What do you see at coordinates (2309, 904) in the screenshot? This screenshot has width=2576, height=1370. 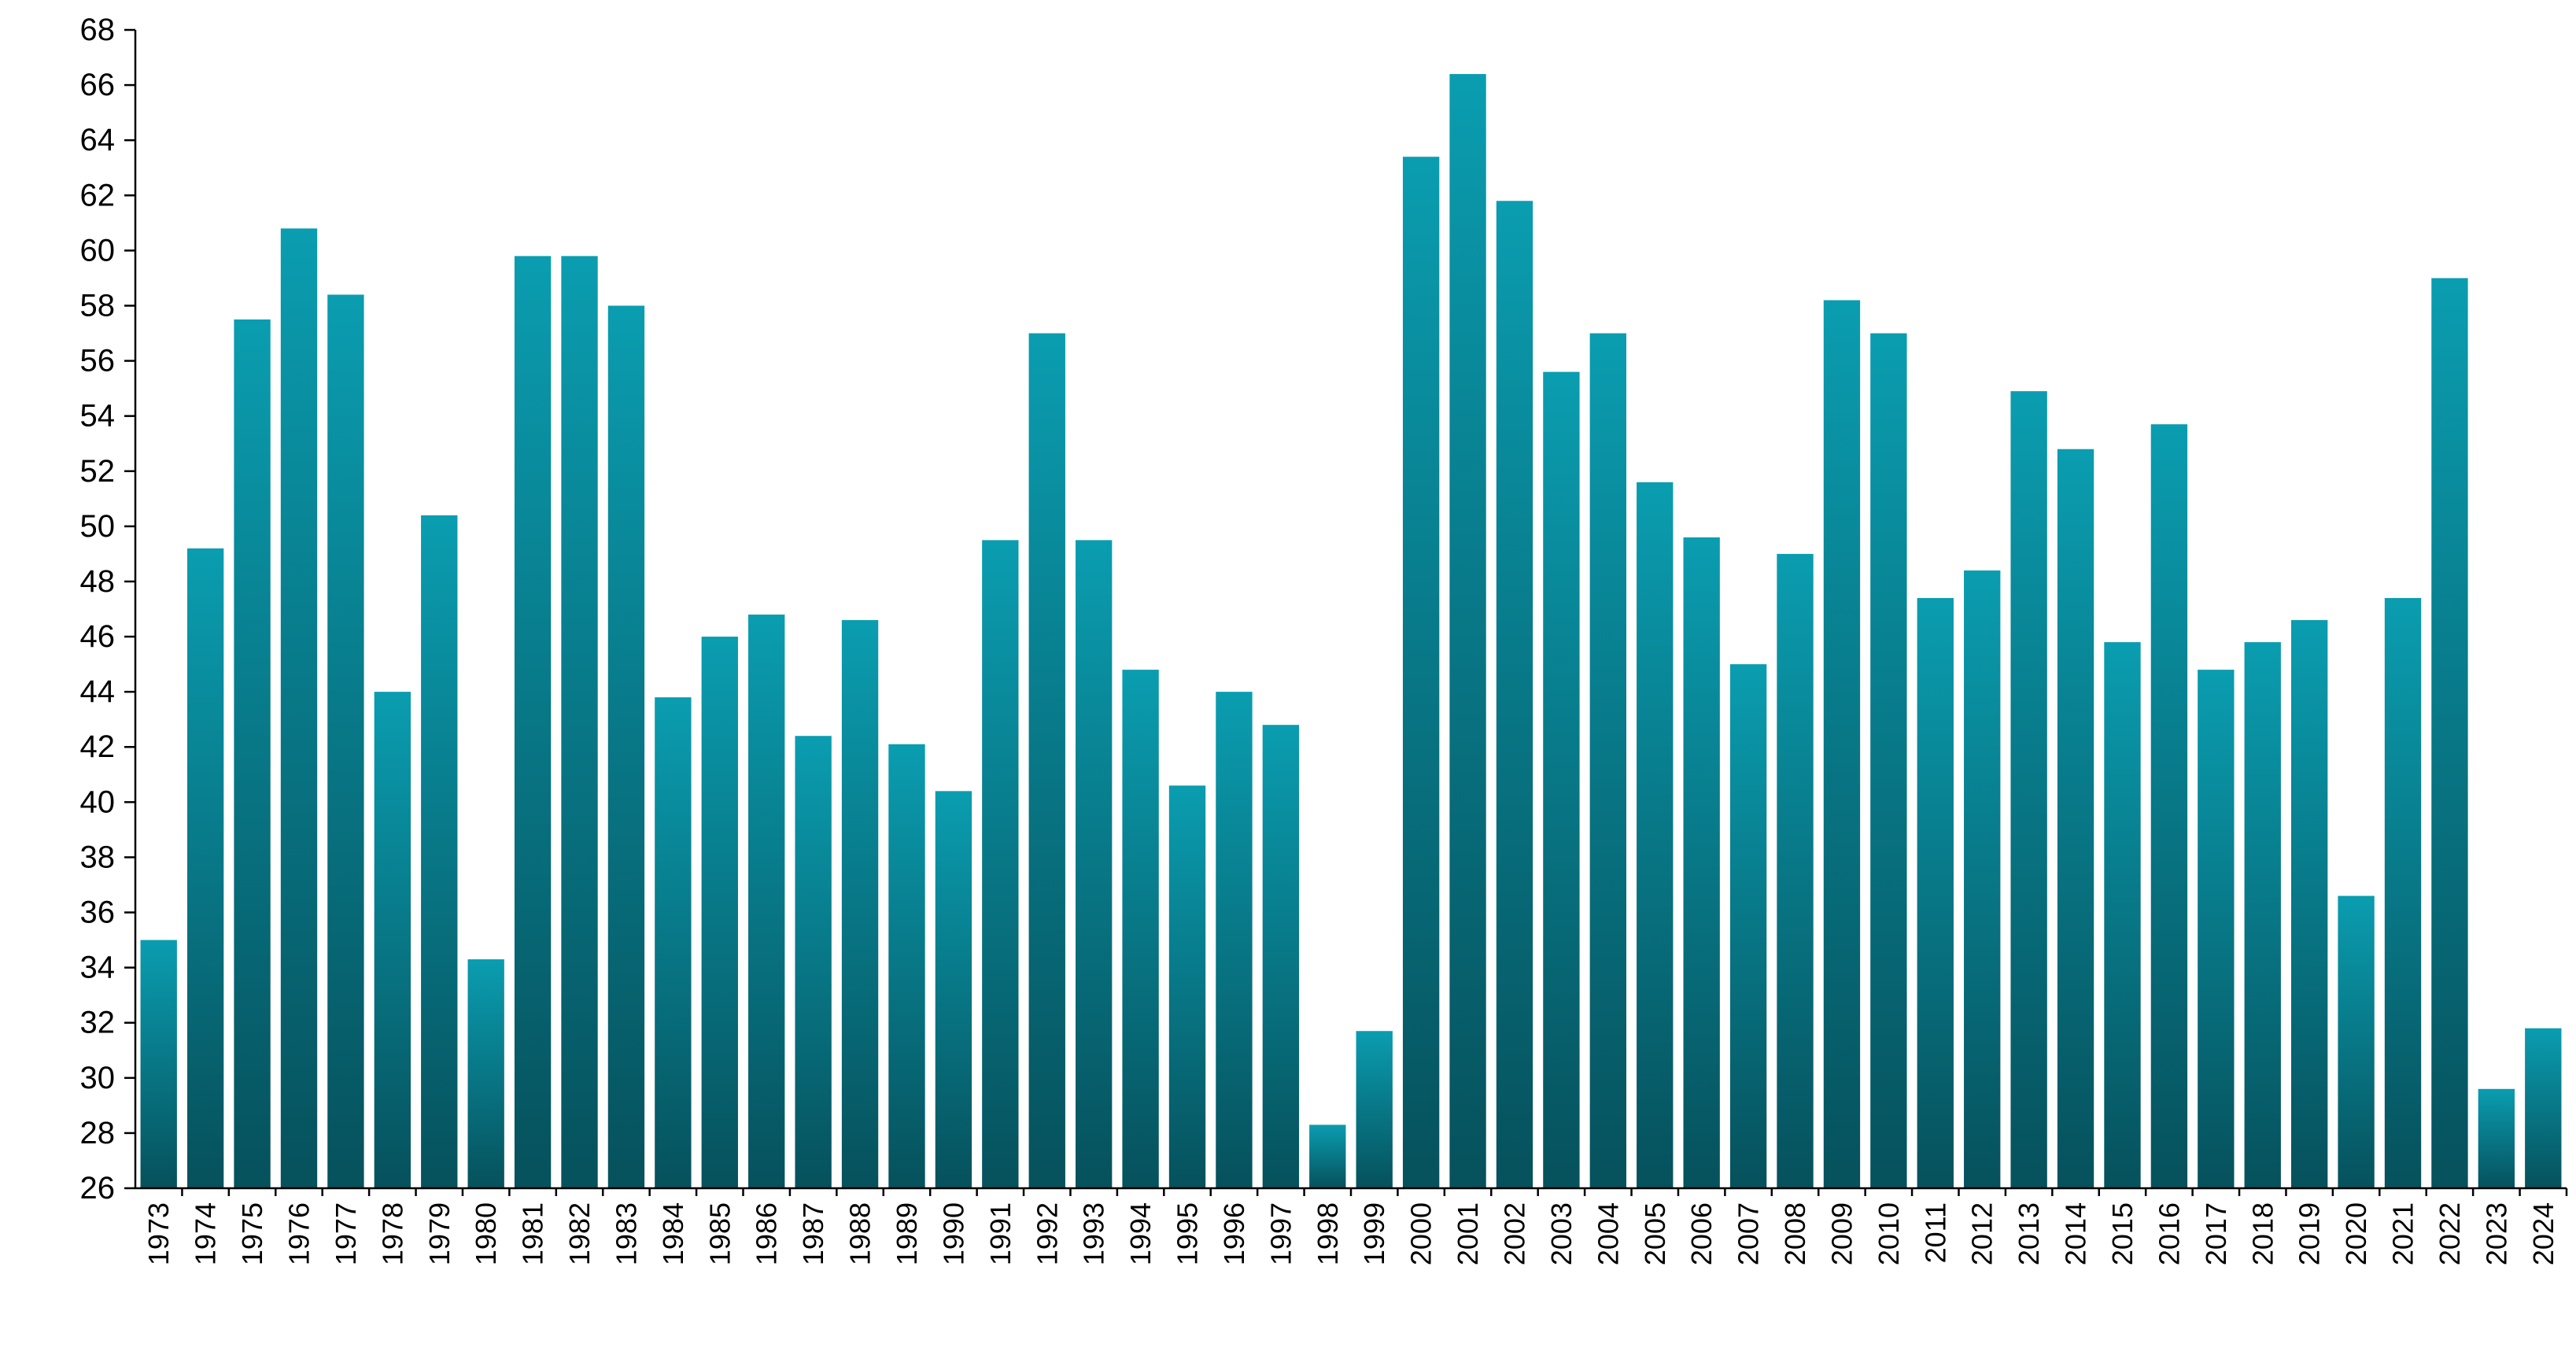 I see `bar-2019` at bounding box center [2309, 904].